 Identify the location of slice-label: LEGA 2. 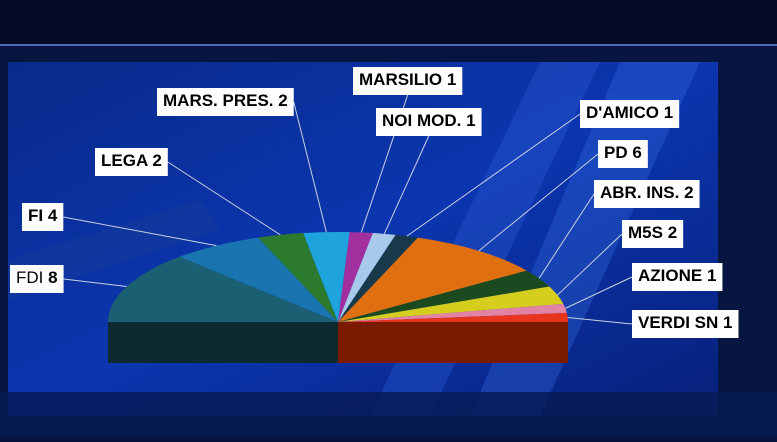
(131, 160).